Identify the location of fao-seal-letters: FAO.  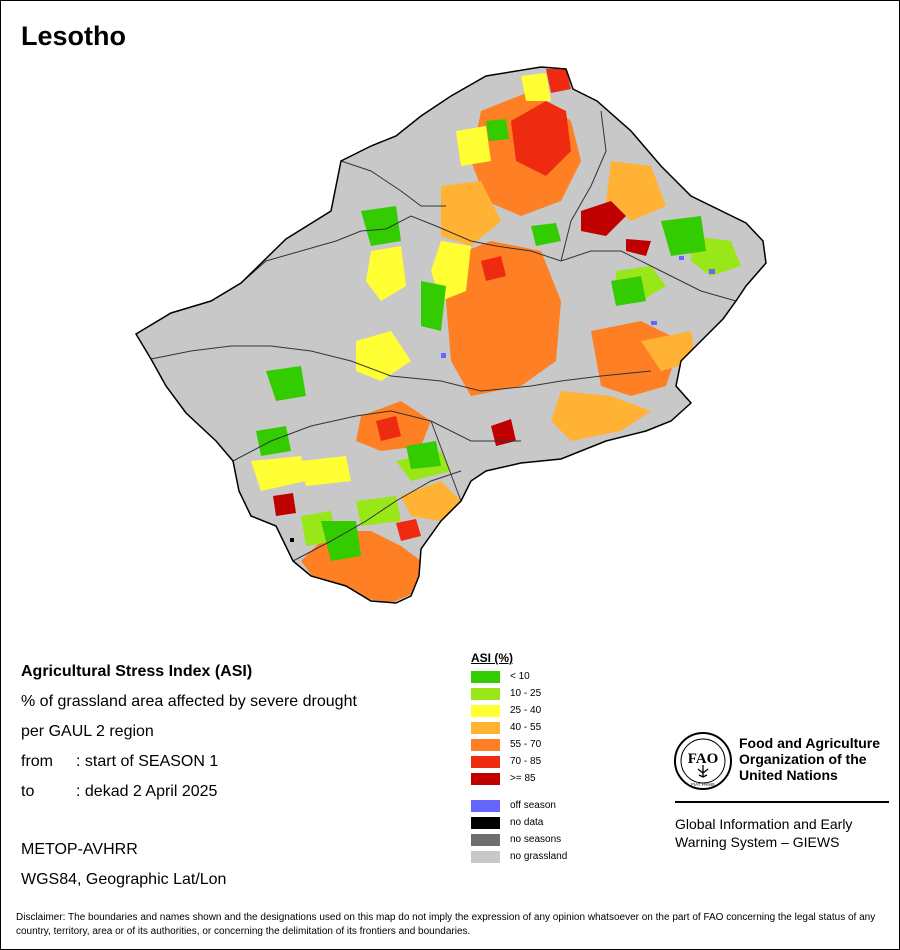
(703, 759).